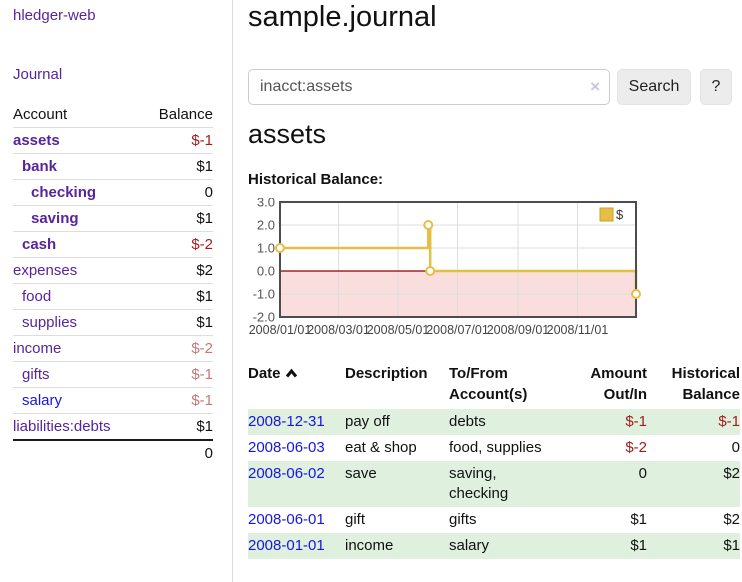 The height and width of the screenshot is (582, 742). I want to click on transaction-accounts: salary, so click(469, 545).